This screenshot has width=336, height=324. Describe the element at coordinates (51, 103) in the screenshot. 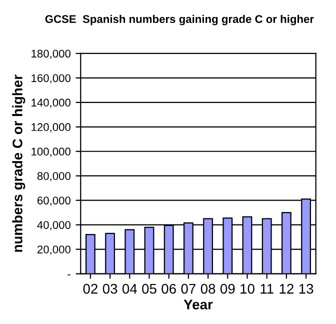

I see `y-tick-label: 140,000` at that location.